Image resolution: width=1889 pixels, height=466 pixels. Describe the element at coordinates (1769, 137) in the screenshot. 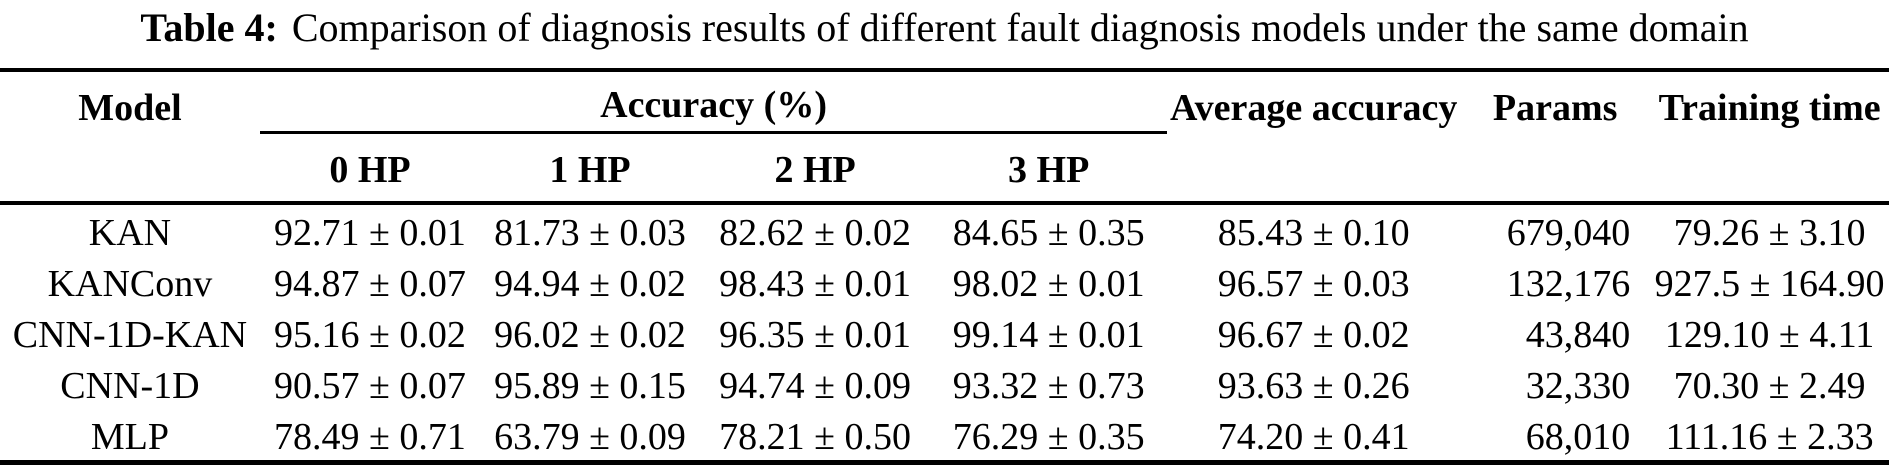

I see `header-training-time: Training time` at that location.